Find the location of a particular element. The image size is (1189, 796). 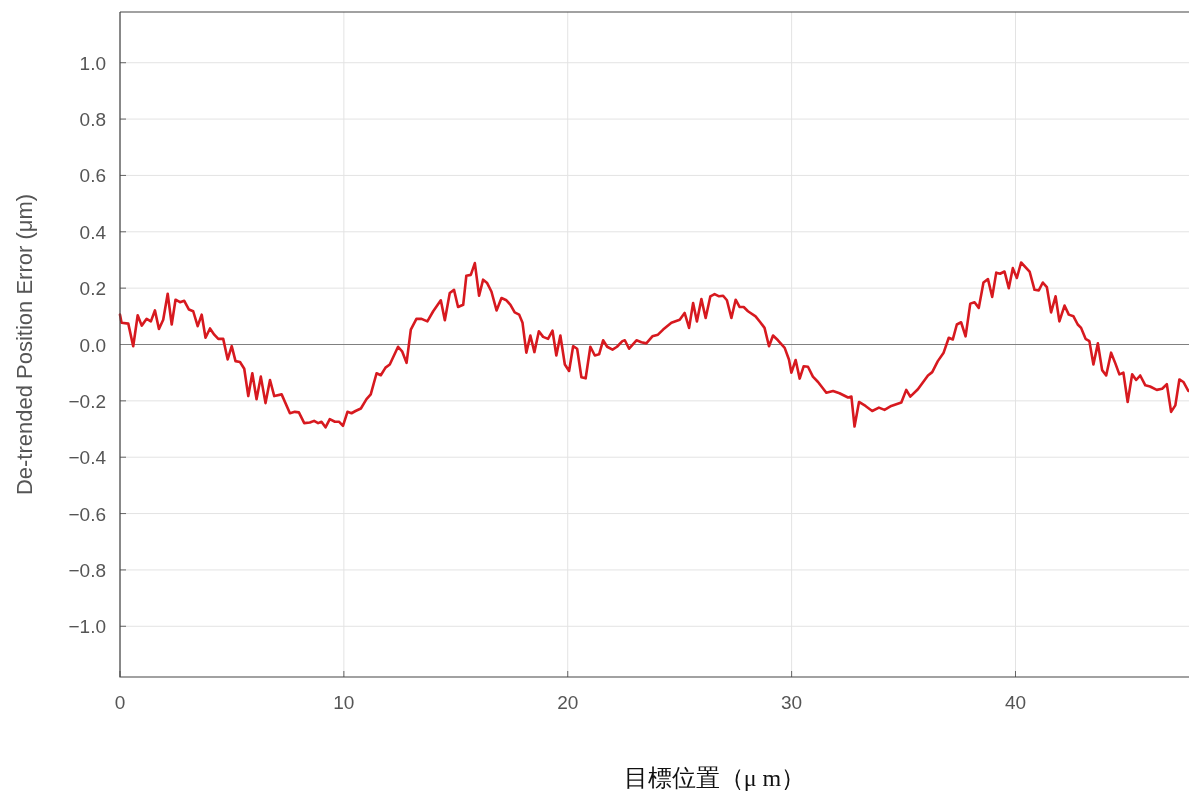

y-tick-label: −0.2 is located at coordinates (87, 401).